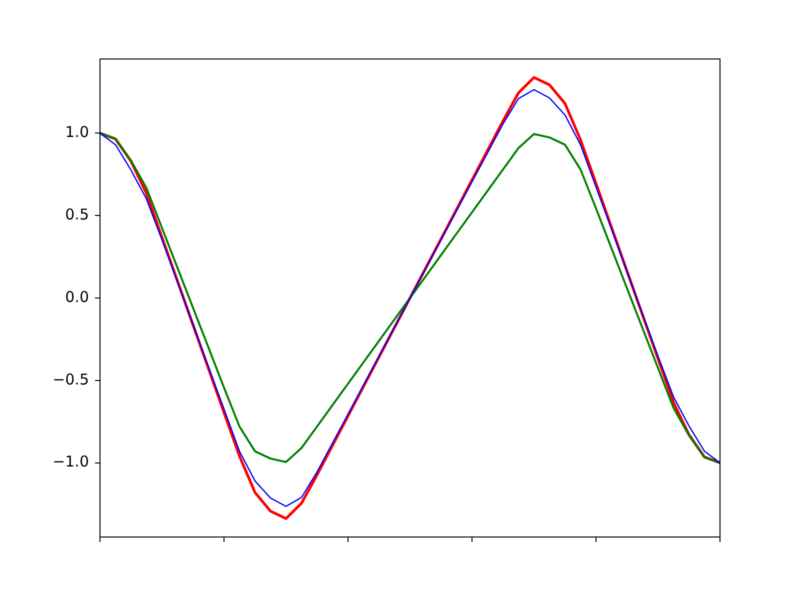 The image size is (800, 597). I want to click on y-tick-label: −0.5, so click(70, 379).